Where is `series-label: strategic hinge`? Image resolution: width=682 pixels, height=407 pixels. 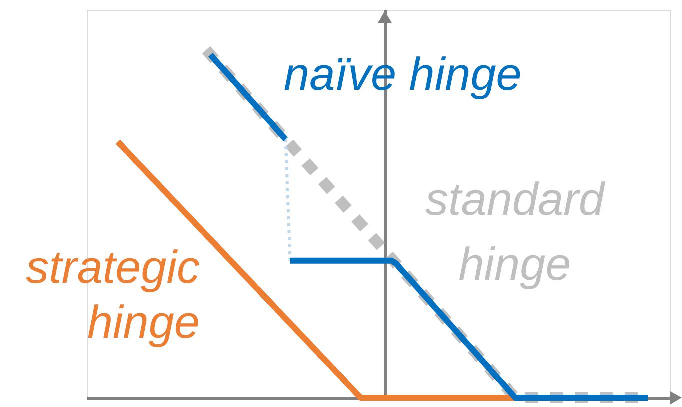 series-label: strategic hinge is located at coordinates (113, 294).